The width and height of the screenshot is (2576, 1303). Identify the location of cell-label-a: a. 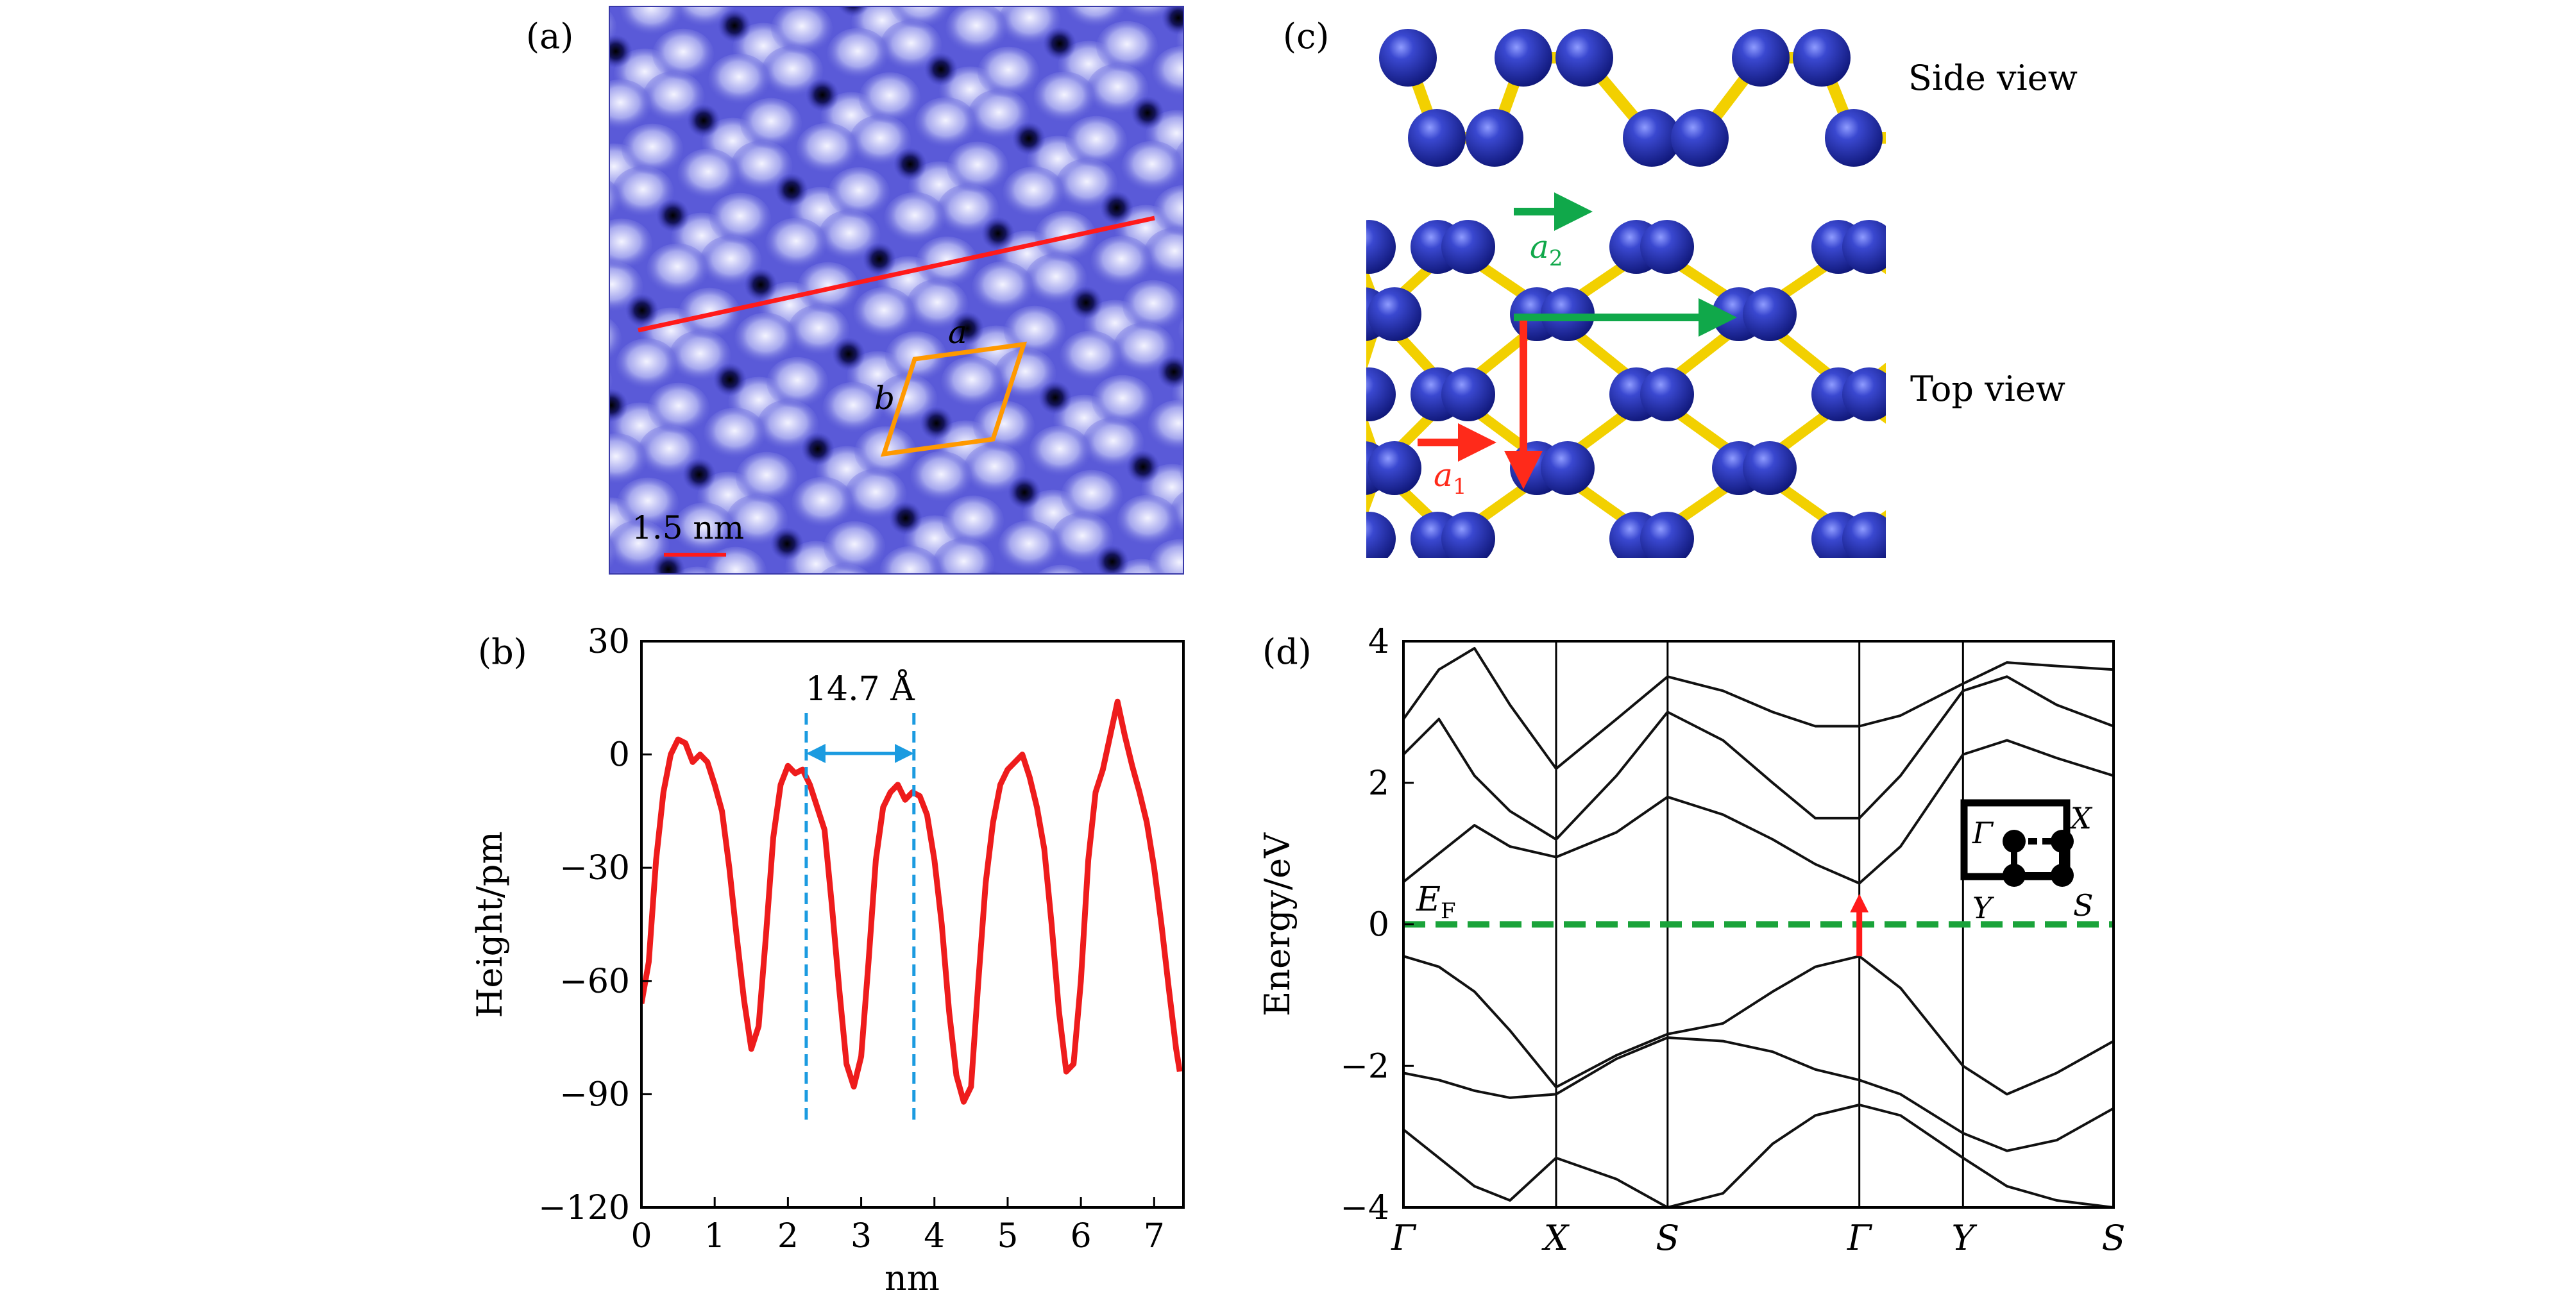
(957, 332).